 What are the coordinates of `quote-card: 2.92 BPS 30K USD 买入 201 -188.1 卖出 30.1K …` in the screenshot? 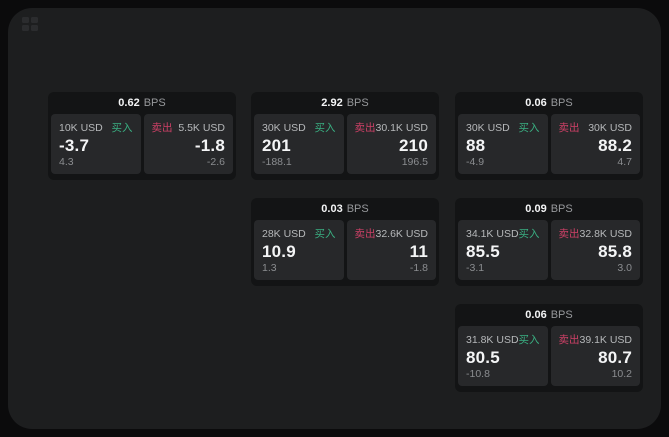 It's located at (345, 136).